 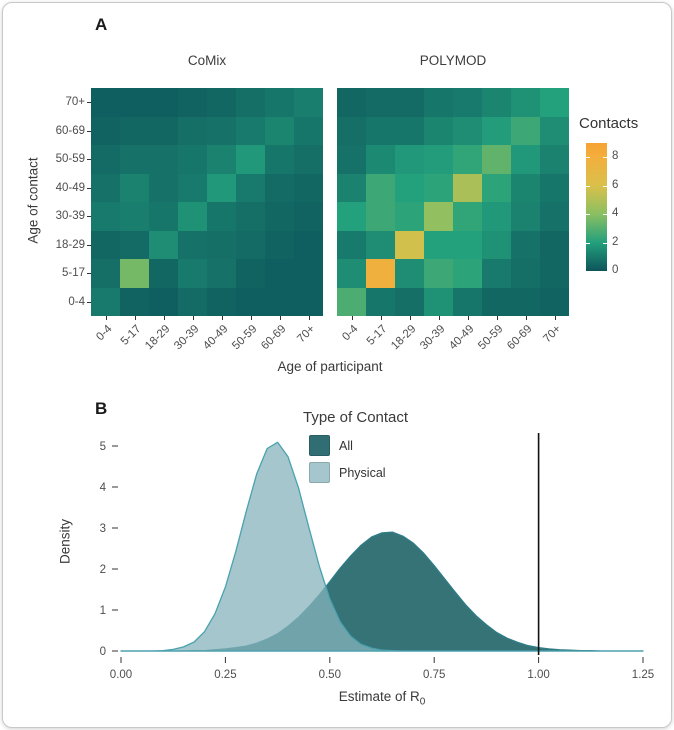 What do you see at coordinates (490, 338) in the screenshot?
I see `x-axis-tick-label: 50-59` at bounding box center [490, 338].